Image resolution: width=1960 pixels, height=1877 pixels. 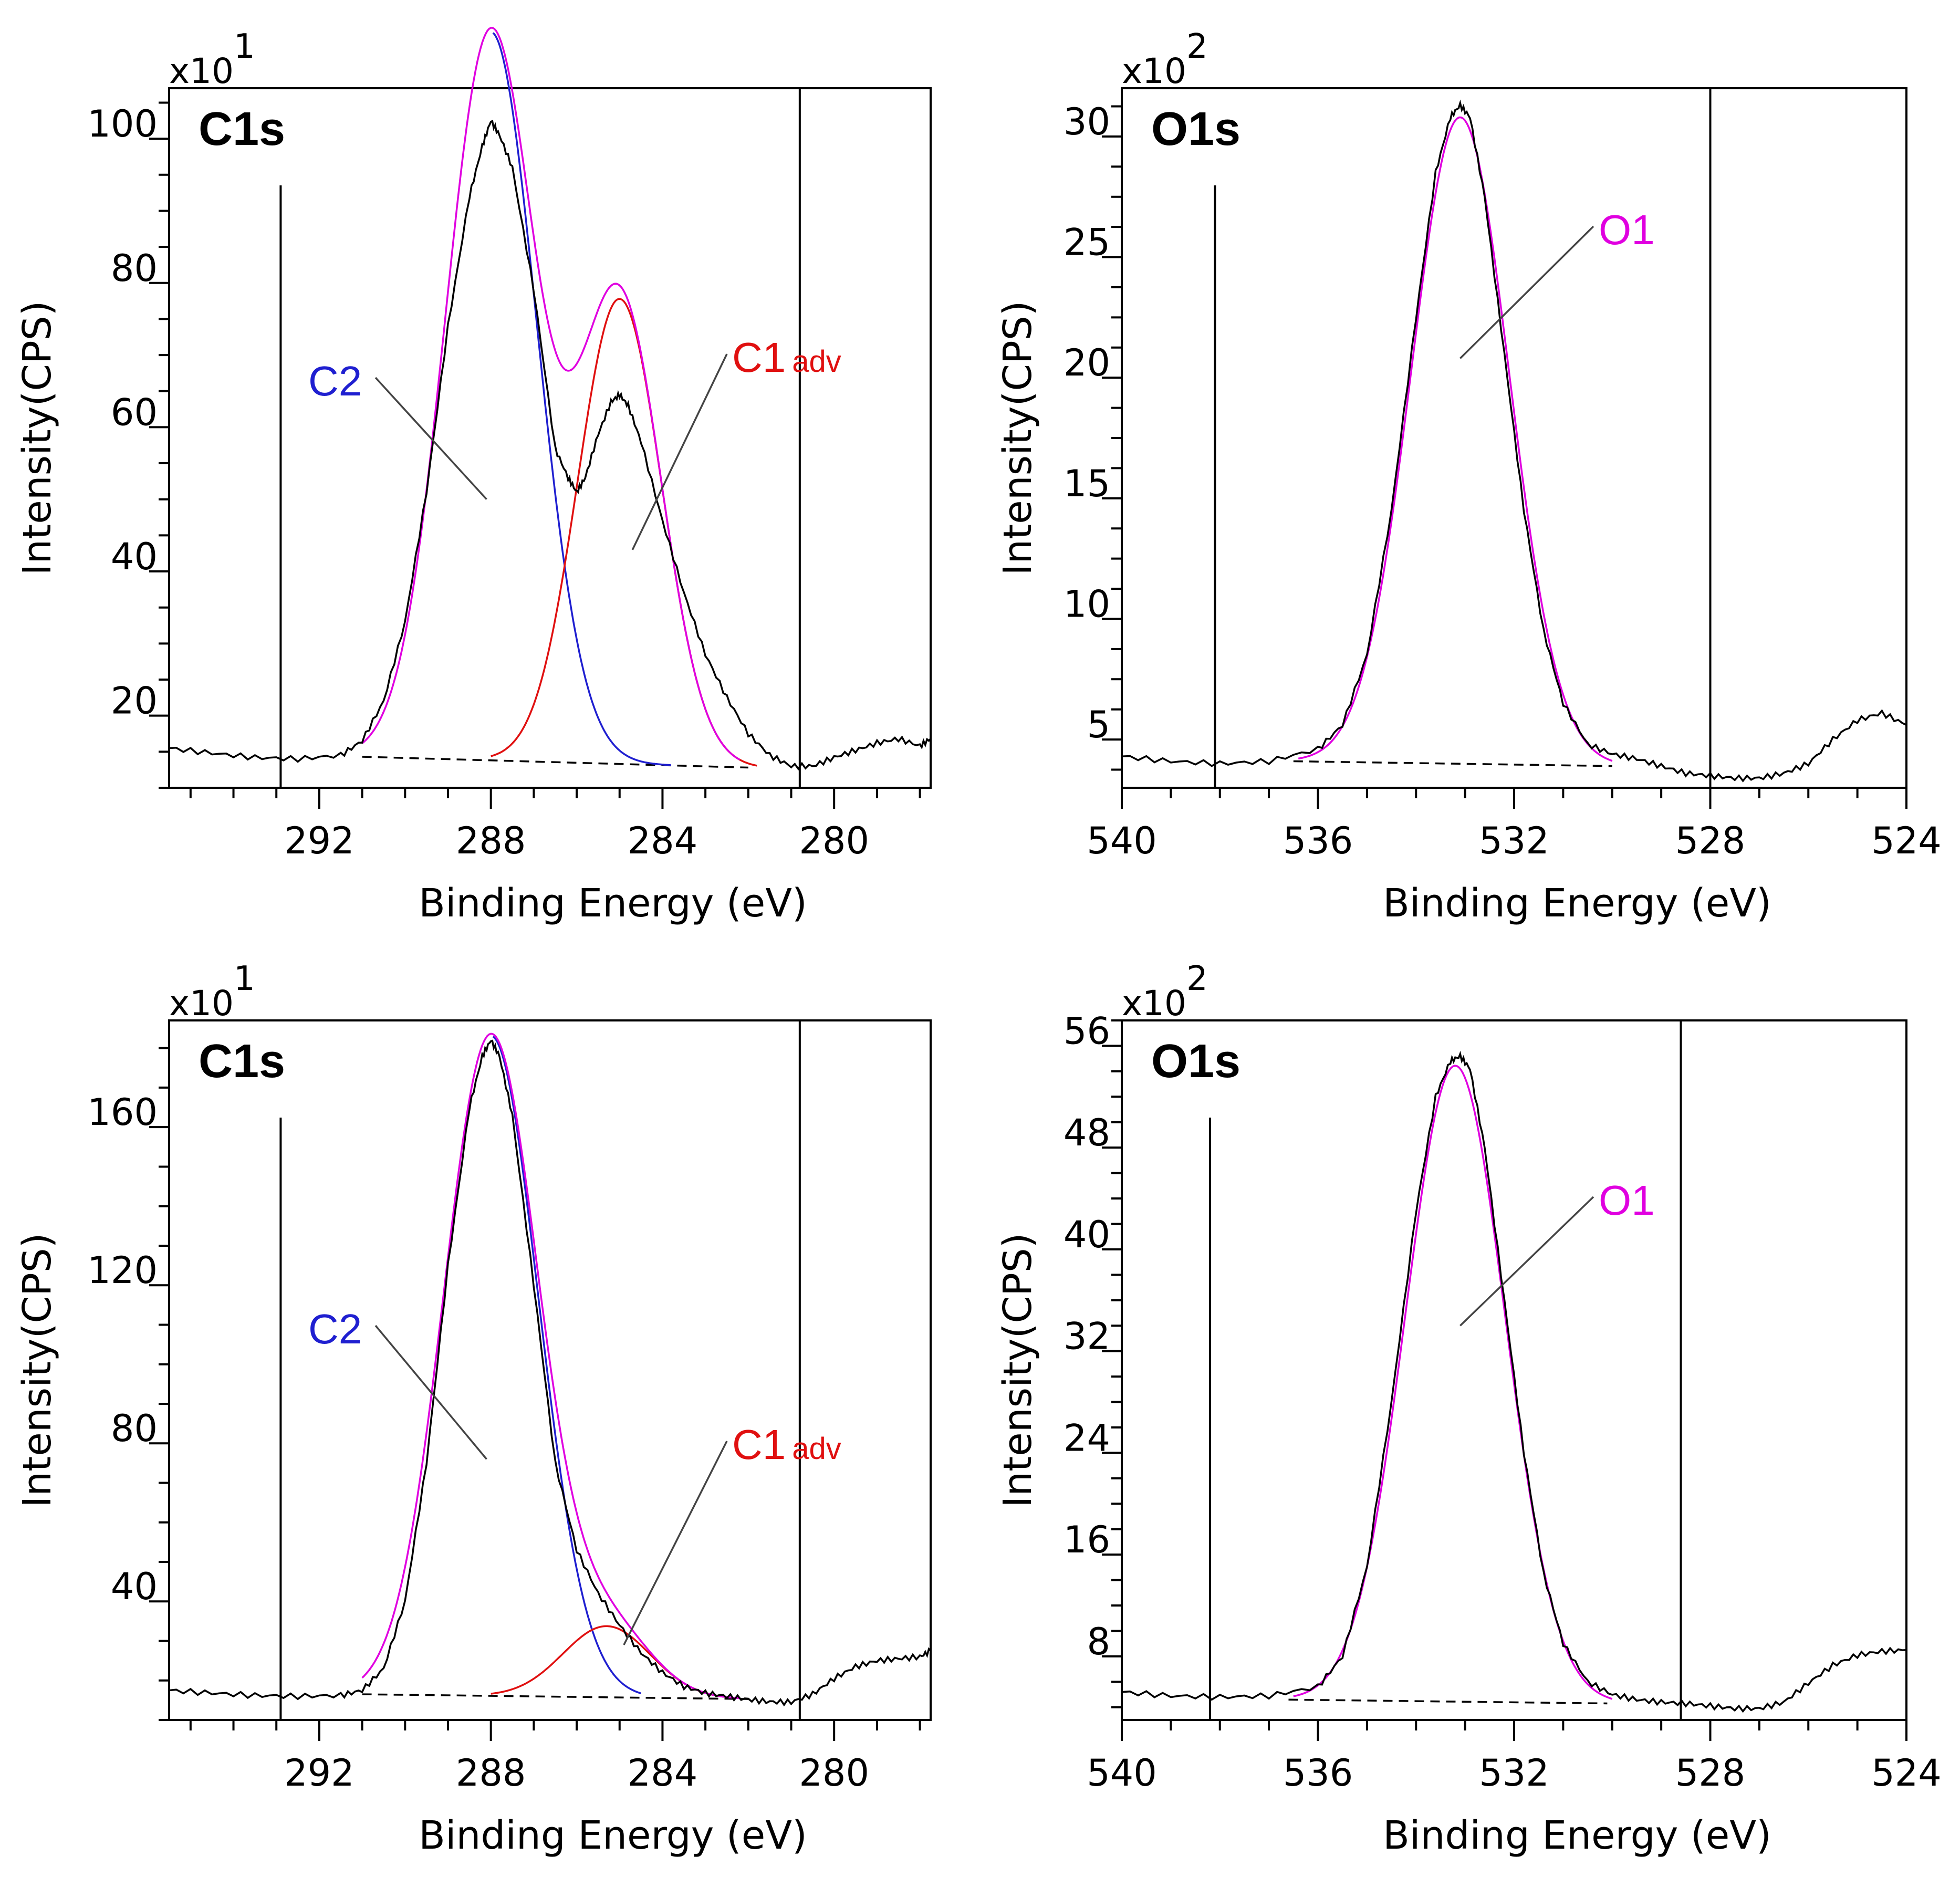 What do you see at coordinates (1087, 483) in the screenshot?
I see `y-tick-label: 15` at bounding box center [1087, 483].